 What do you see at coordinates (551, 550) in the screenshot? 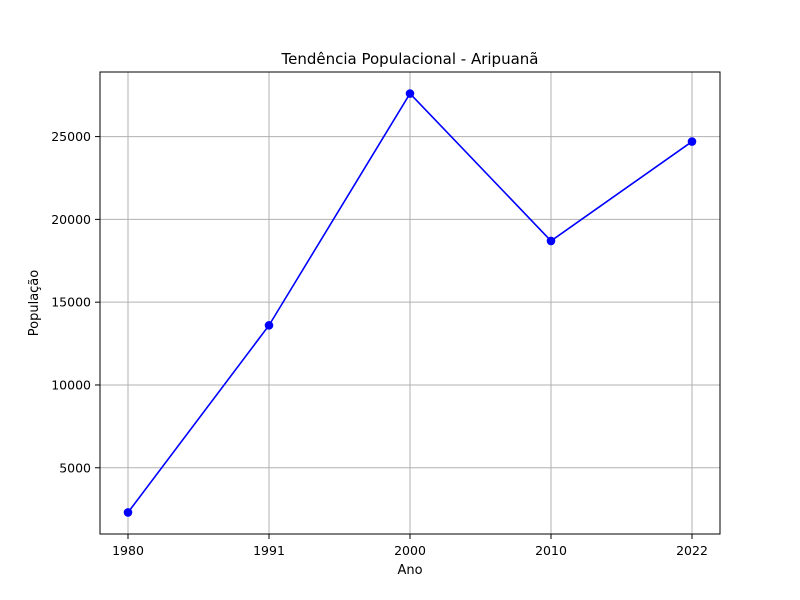
I see `x-tick-label: 2010` at bounding box center [551, 550].